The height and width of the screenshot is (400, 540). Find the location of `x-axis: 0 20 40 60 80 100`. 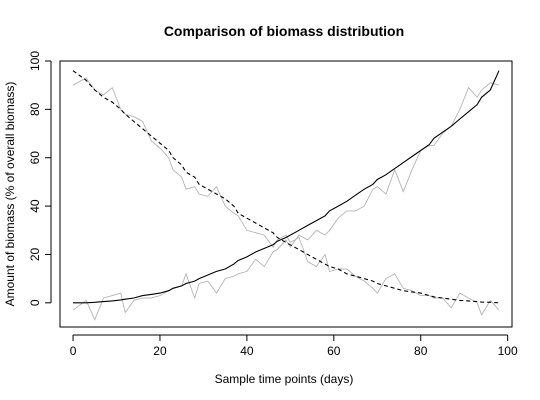

x-axis: 0 20 40 60 80 100 is located at coordinates (294, 346).